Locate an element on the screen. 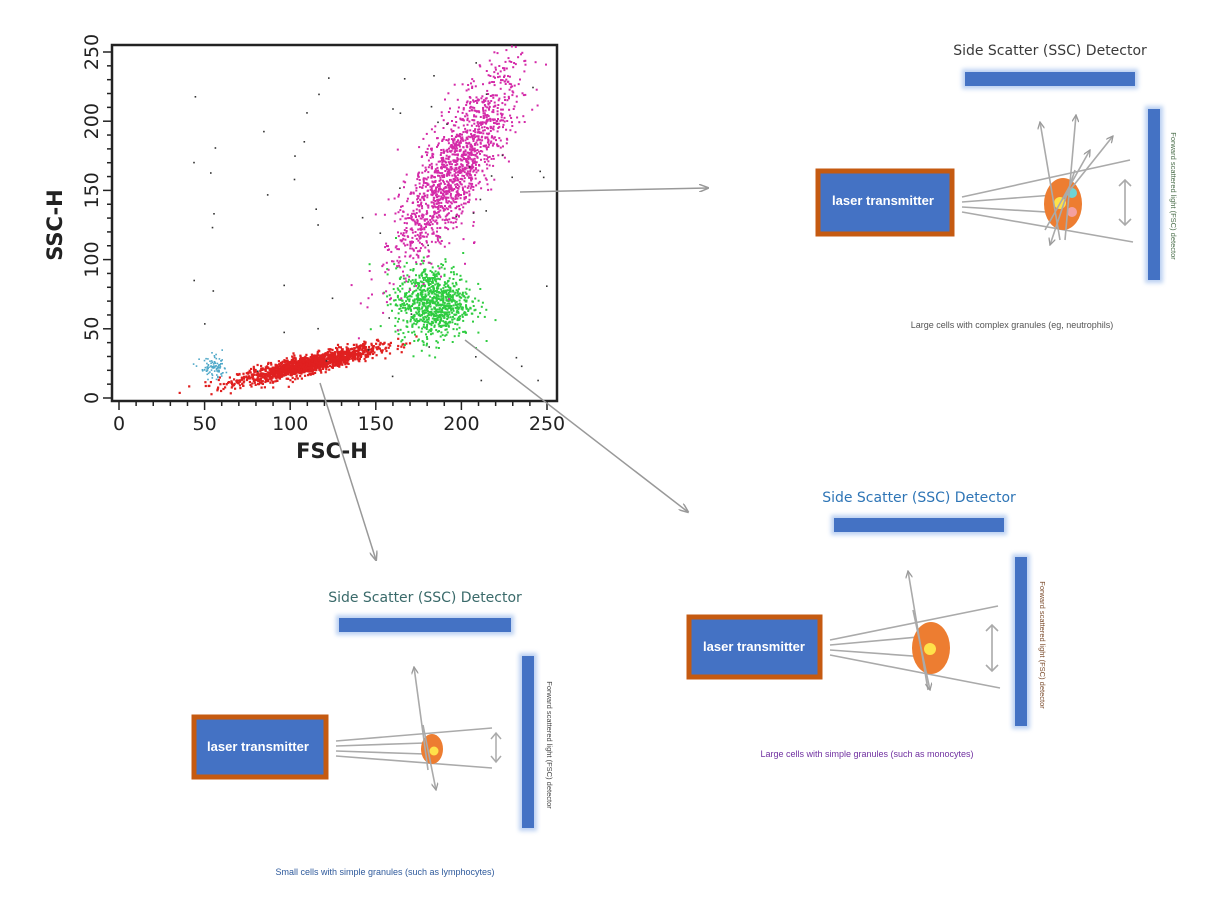  laser-transmitter-box is located at coordinates (260, 747).